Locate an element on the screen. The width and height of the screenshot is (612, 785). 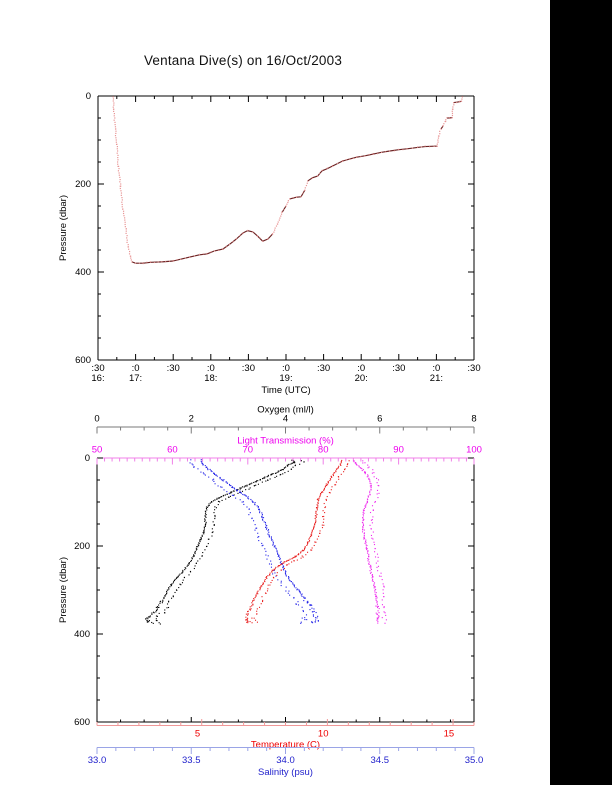
dive-trace-segment is located at coordinates (260, 238).